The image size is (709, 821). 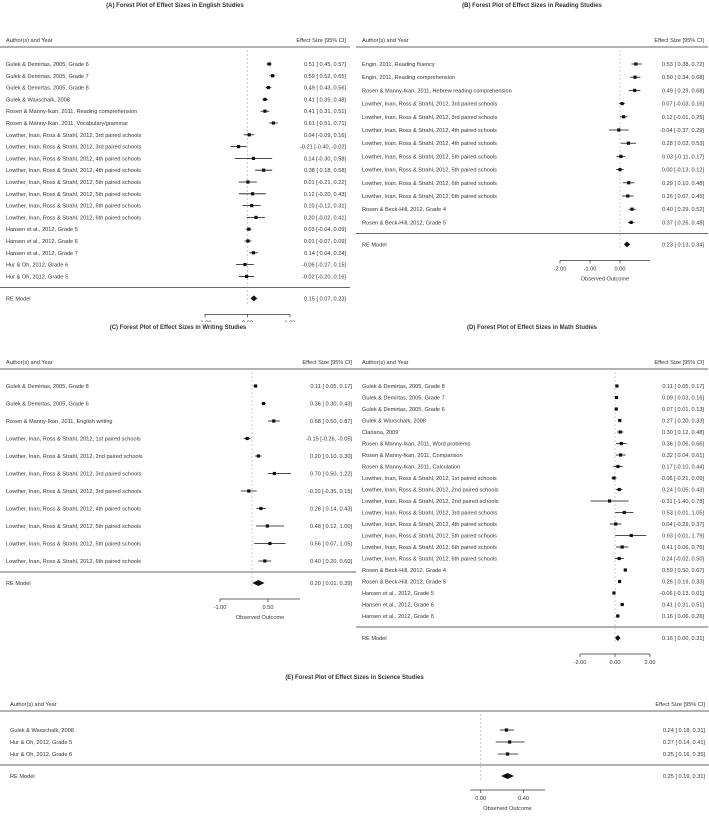 What do you see at coordinates (683, 560) in the screenshot?
I see `effect-size-ci-label: 0.24 [-0.02, 0.50]` at bounding box center [683, 560].